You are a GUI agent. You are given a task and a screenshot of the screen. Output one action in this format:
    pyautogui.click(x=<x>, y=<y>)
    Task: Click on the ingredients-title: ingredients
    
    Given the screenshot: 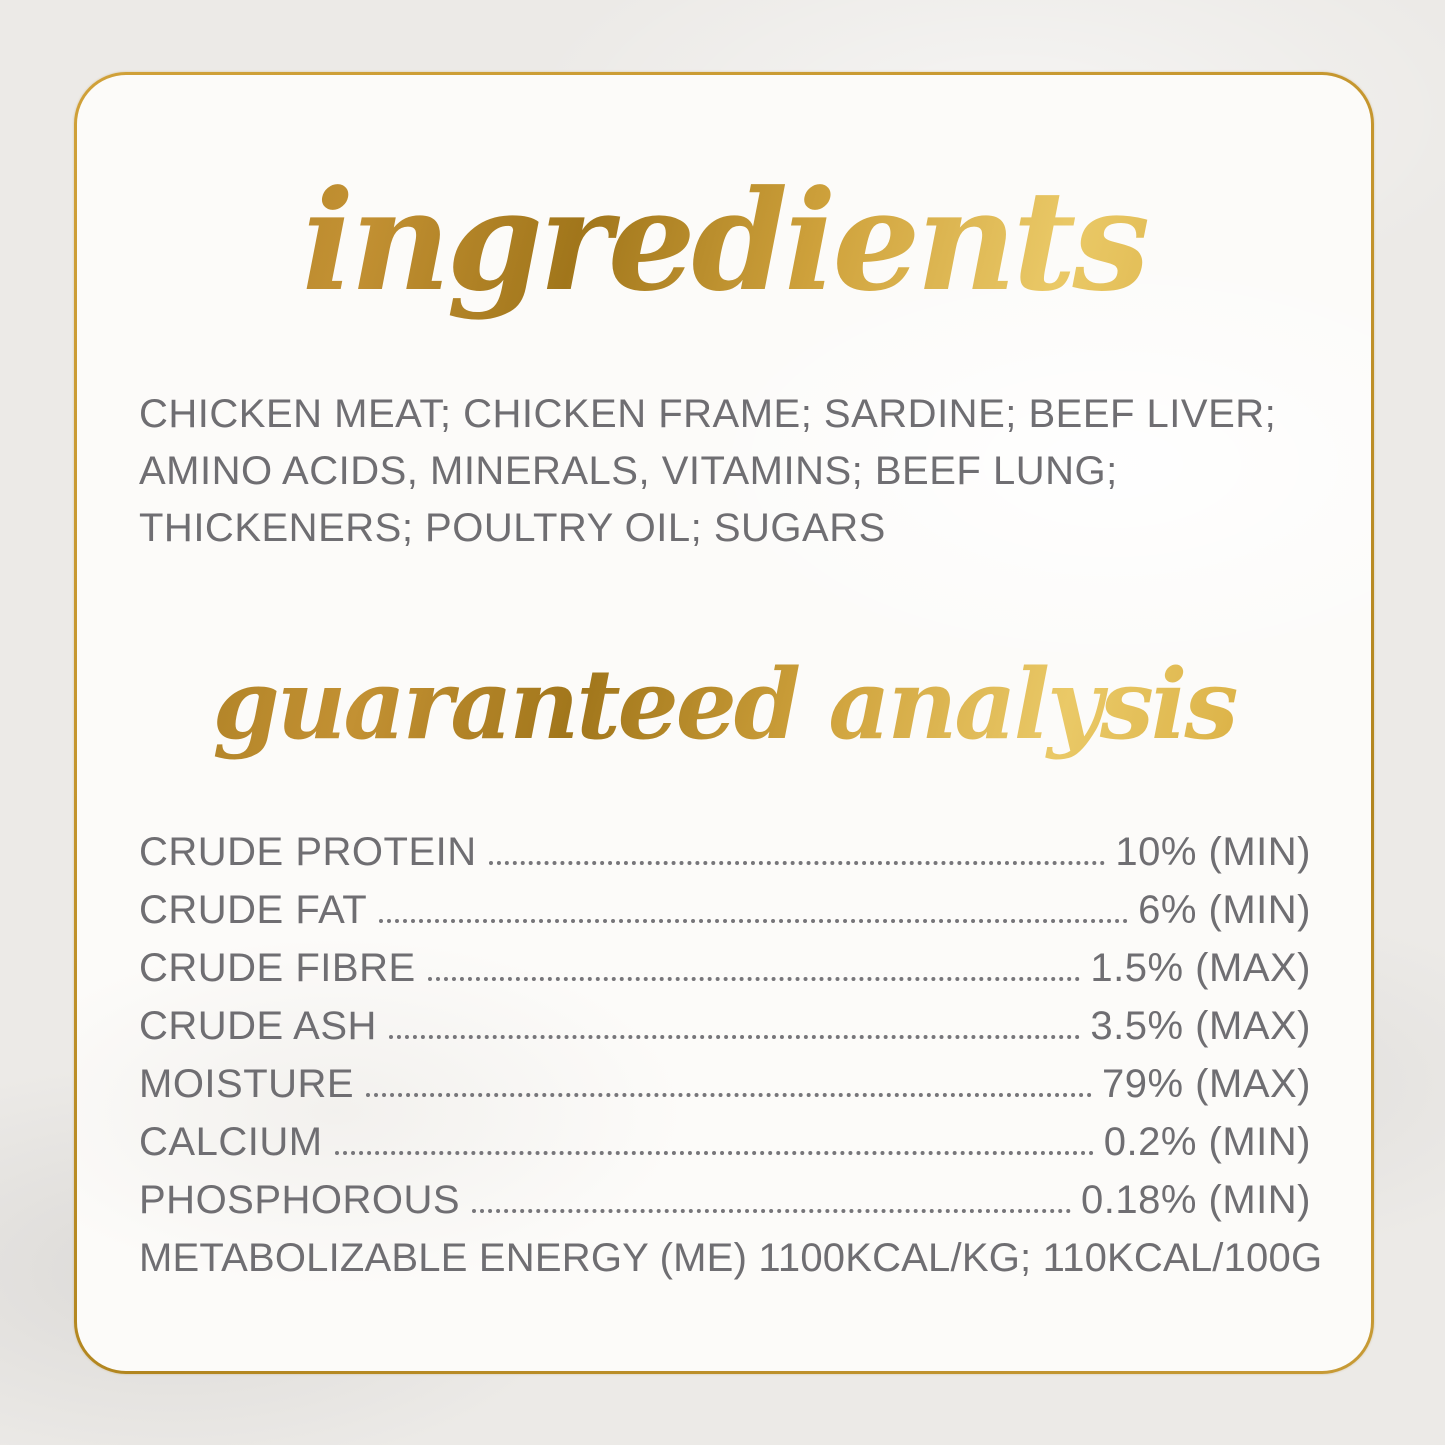 What is the action you would take?
    pyautogui.click(x=724, y=240)
    